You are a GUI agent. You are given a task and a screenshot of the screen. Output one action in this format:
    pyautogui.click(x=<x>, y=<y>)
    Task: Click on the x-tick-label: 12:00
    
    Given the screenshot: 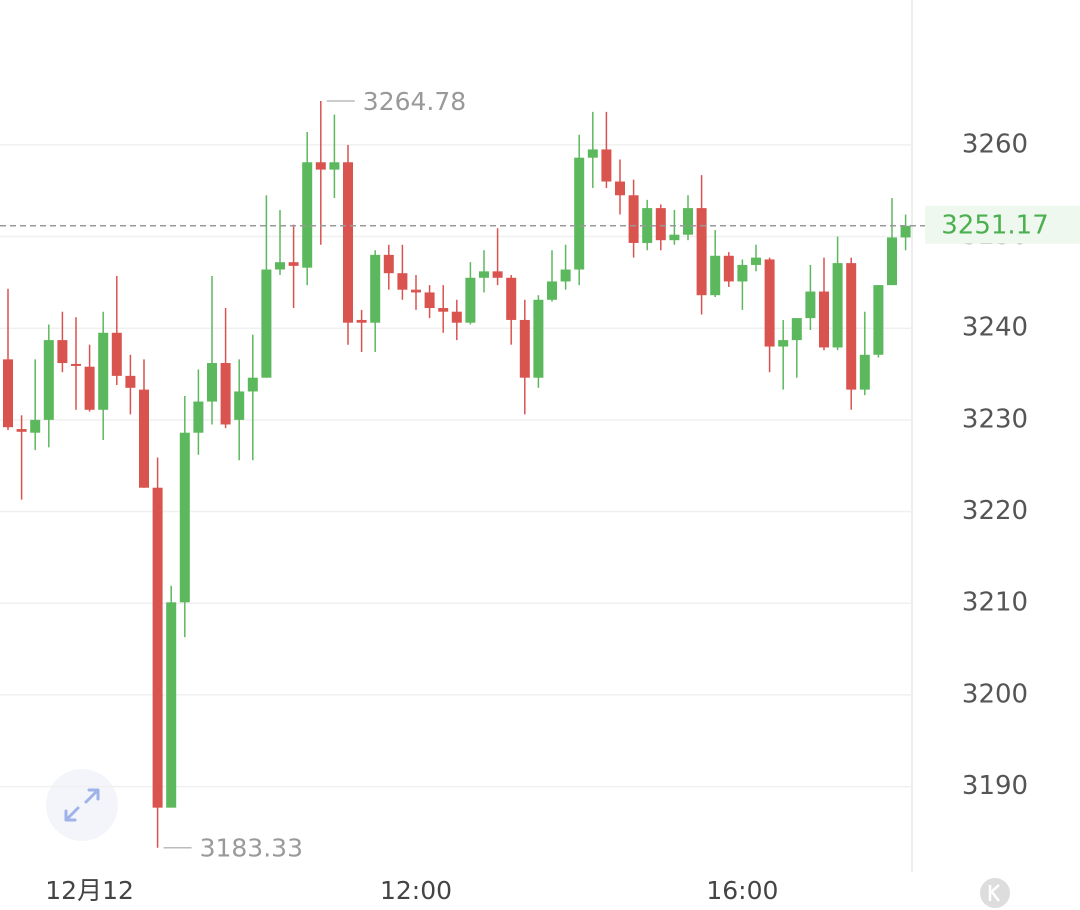 What is the action you would take?
    pyautogui.click(x=416, y=890)
    